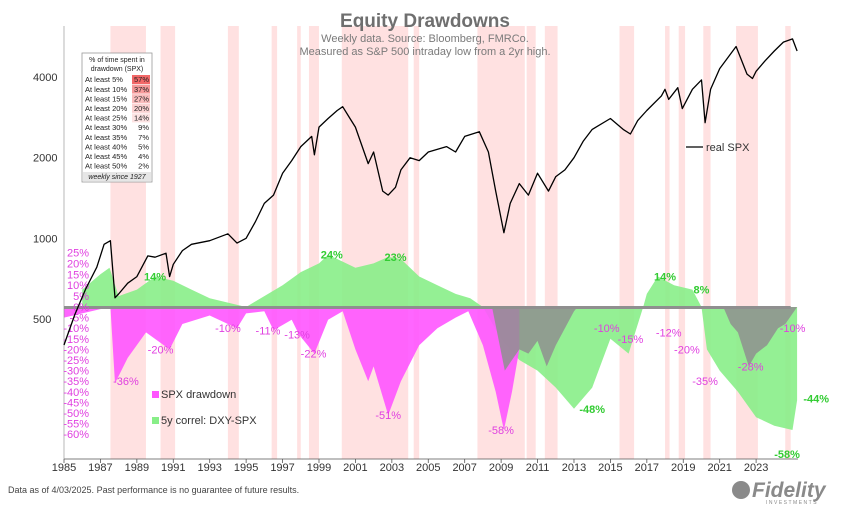 This screenshot has width=860, height=508. I want to click on table-row-label-0: At least 5%, so click(104, 79).